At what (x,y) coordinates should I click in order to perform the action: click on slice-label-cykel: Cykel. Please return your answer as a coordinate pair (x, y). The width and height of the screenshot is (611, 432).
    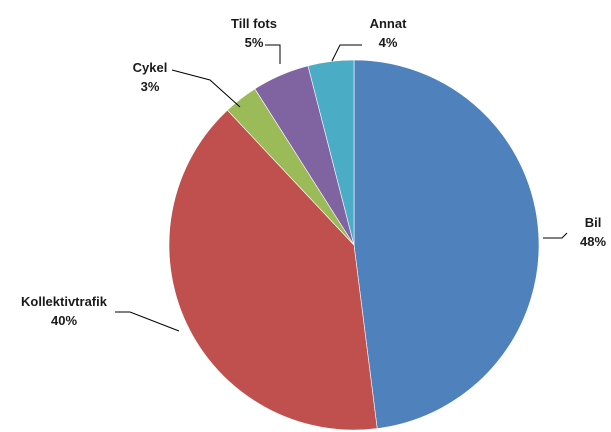
    Looking at the image, I should click on (150, 67).